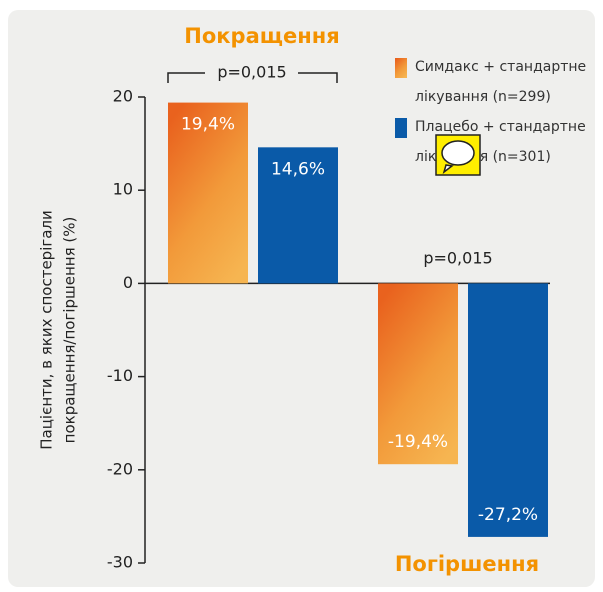 The width and height of the screenshot is (603, 592). Describe the element at coordinates (47, 330) in the screenshot. I see `y-axis-label: Пацієнти, в яких спостерігали` at that location.